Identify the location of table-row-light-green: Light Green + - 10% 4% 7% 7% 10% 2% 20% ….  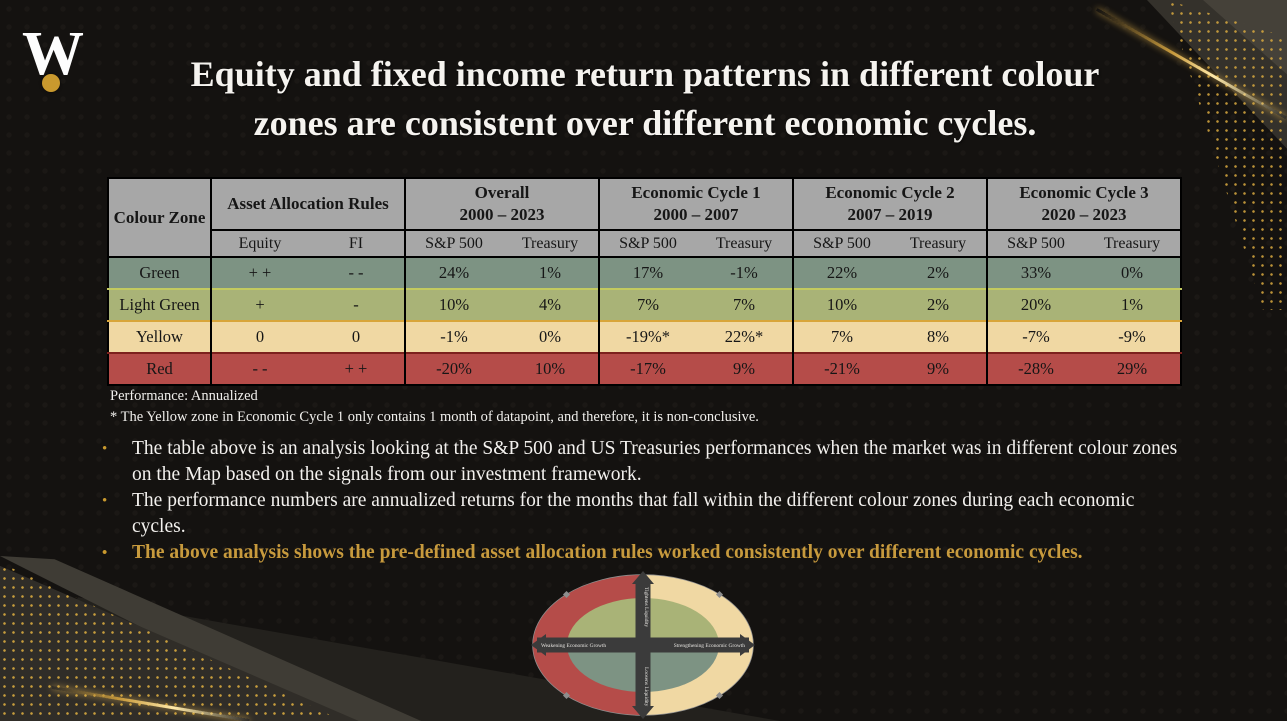
(644, 304).